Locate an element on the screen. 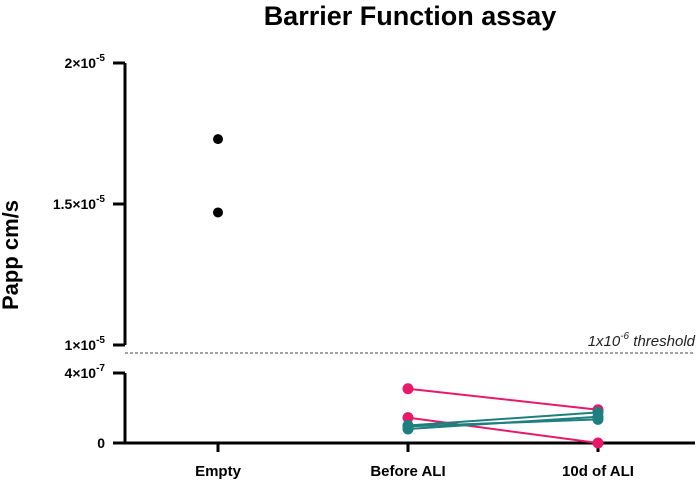 Image resolution: width=700 pixels, height=491 pixels. threshold: 1x10-6 threshold is located at coordinates (410, 342).